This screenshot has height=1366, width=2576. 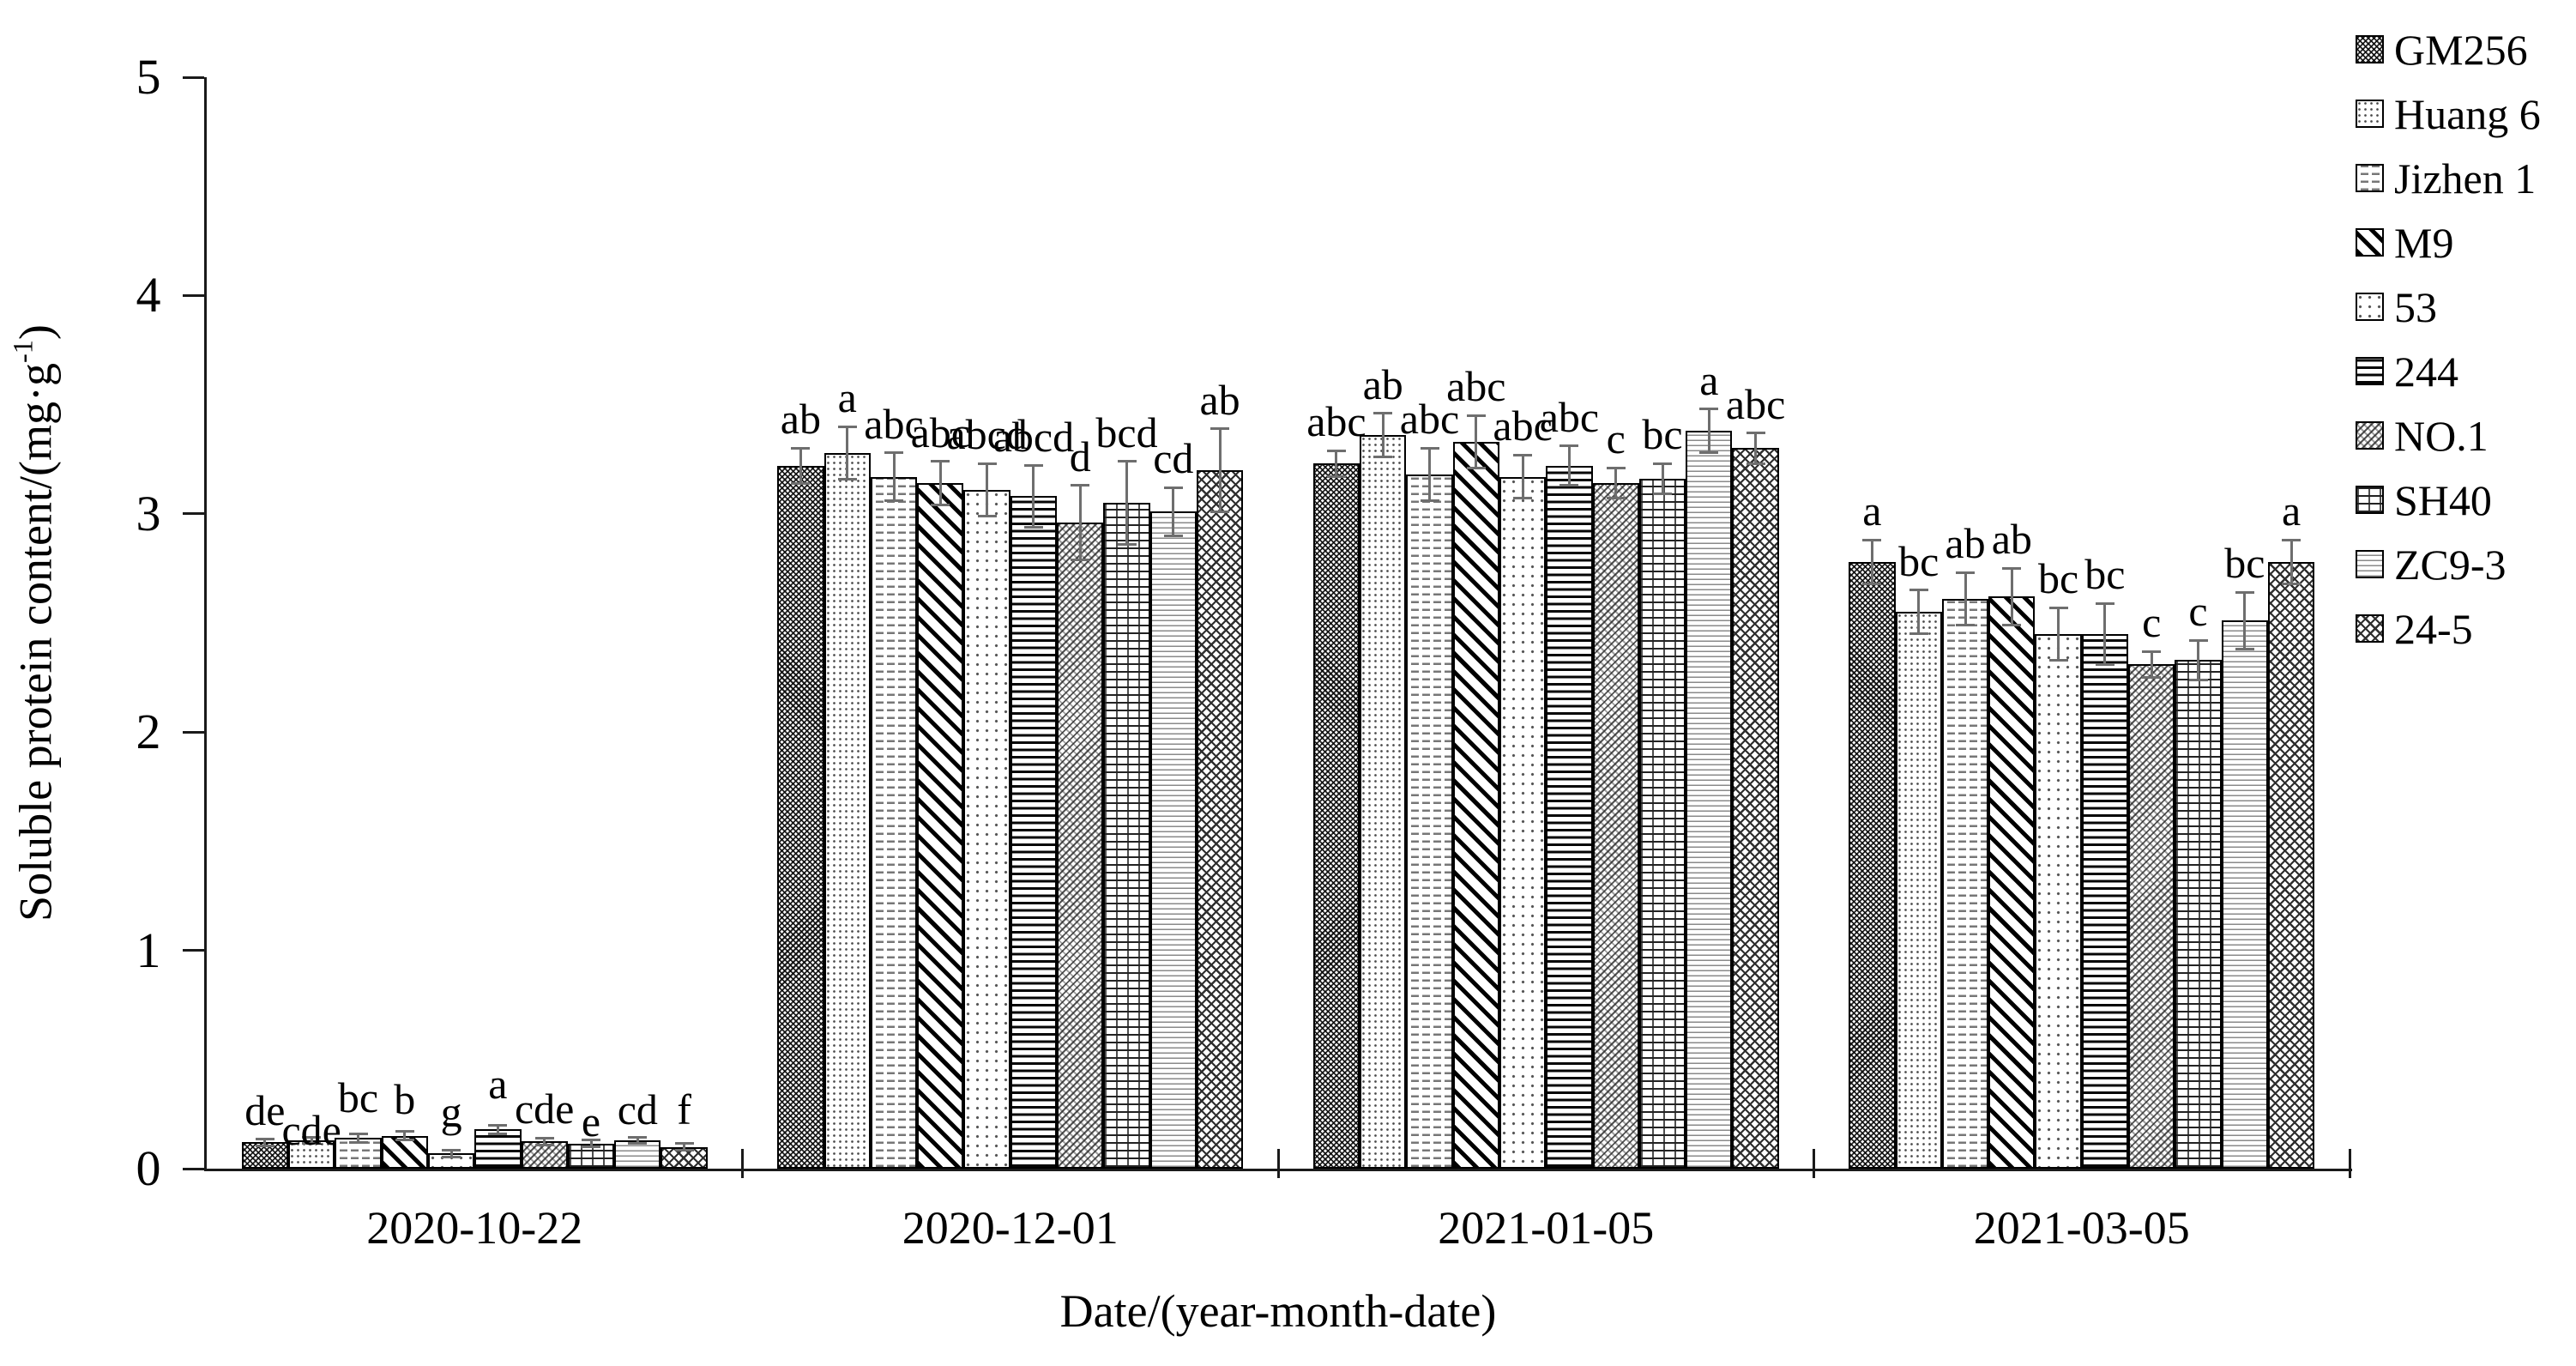 What do you see at coordinates (474, 1228) in the screenshot?
I see `x-category-label: 2020-10-22` at bounding box center [474, 1228].